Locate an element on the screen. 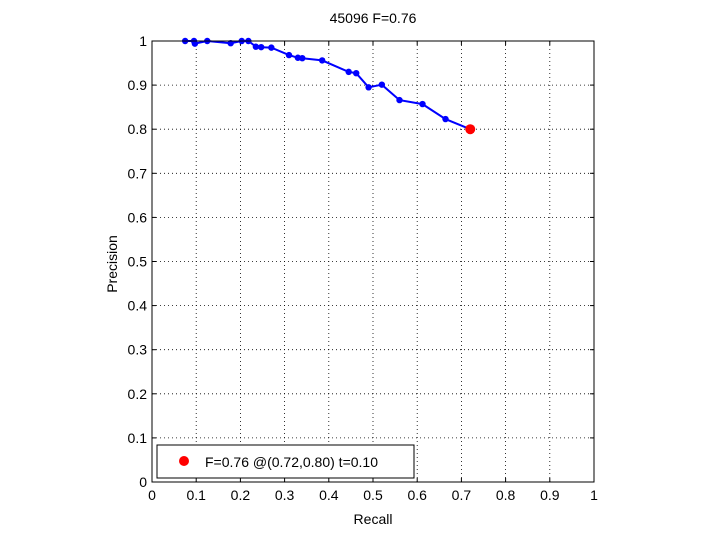  y-tick-label: 0.9 is located at coordinates (138, 85).